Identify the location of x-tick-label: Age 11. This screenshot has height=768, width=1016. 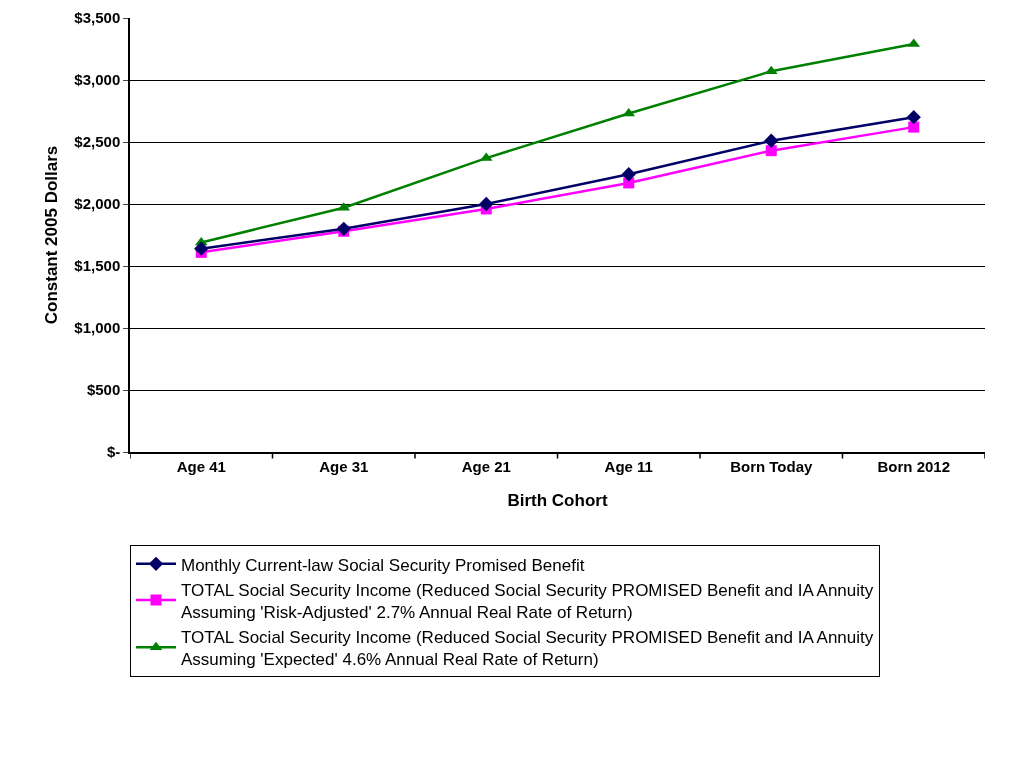
(628, 466).